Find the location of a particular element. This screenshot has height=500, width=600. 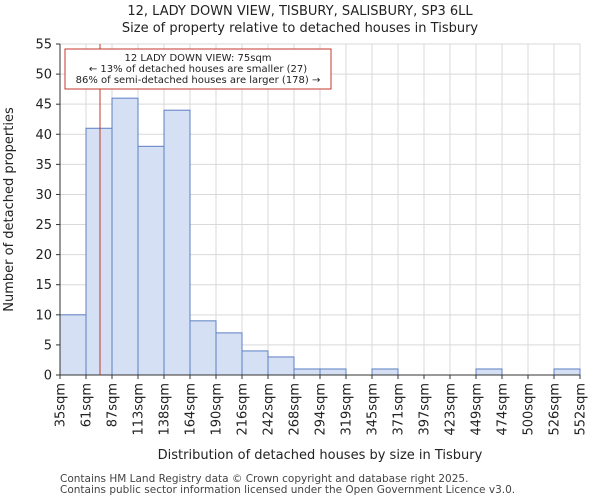

x-tick-label: 449sqm is located at coordinates (477, 409).